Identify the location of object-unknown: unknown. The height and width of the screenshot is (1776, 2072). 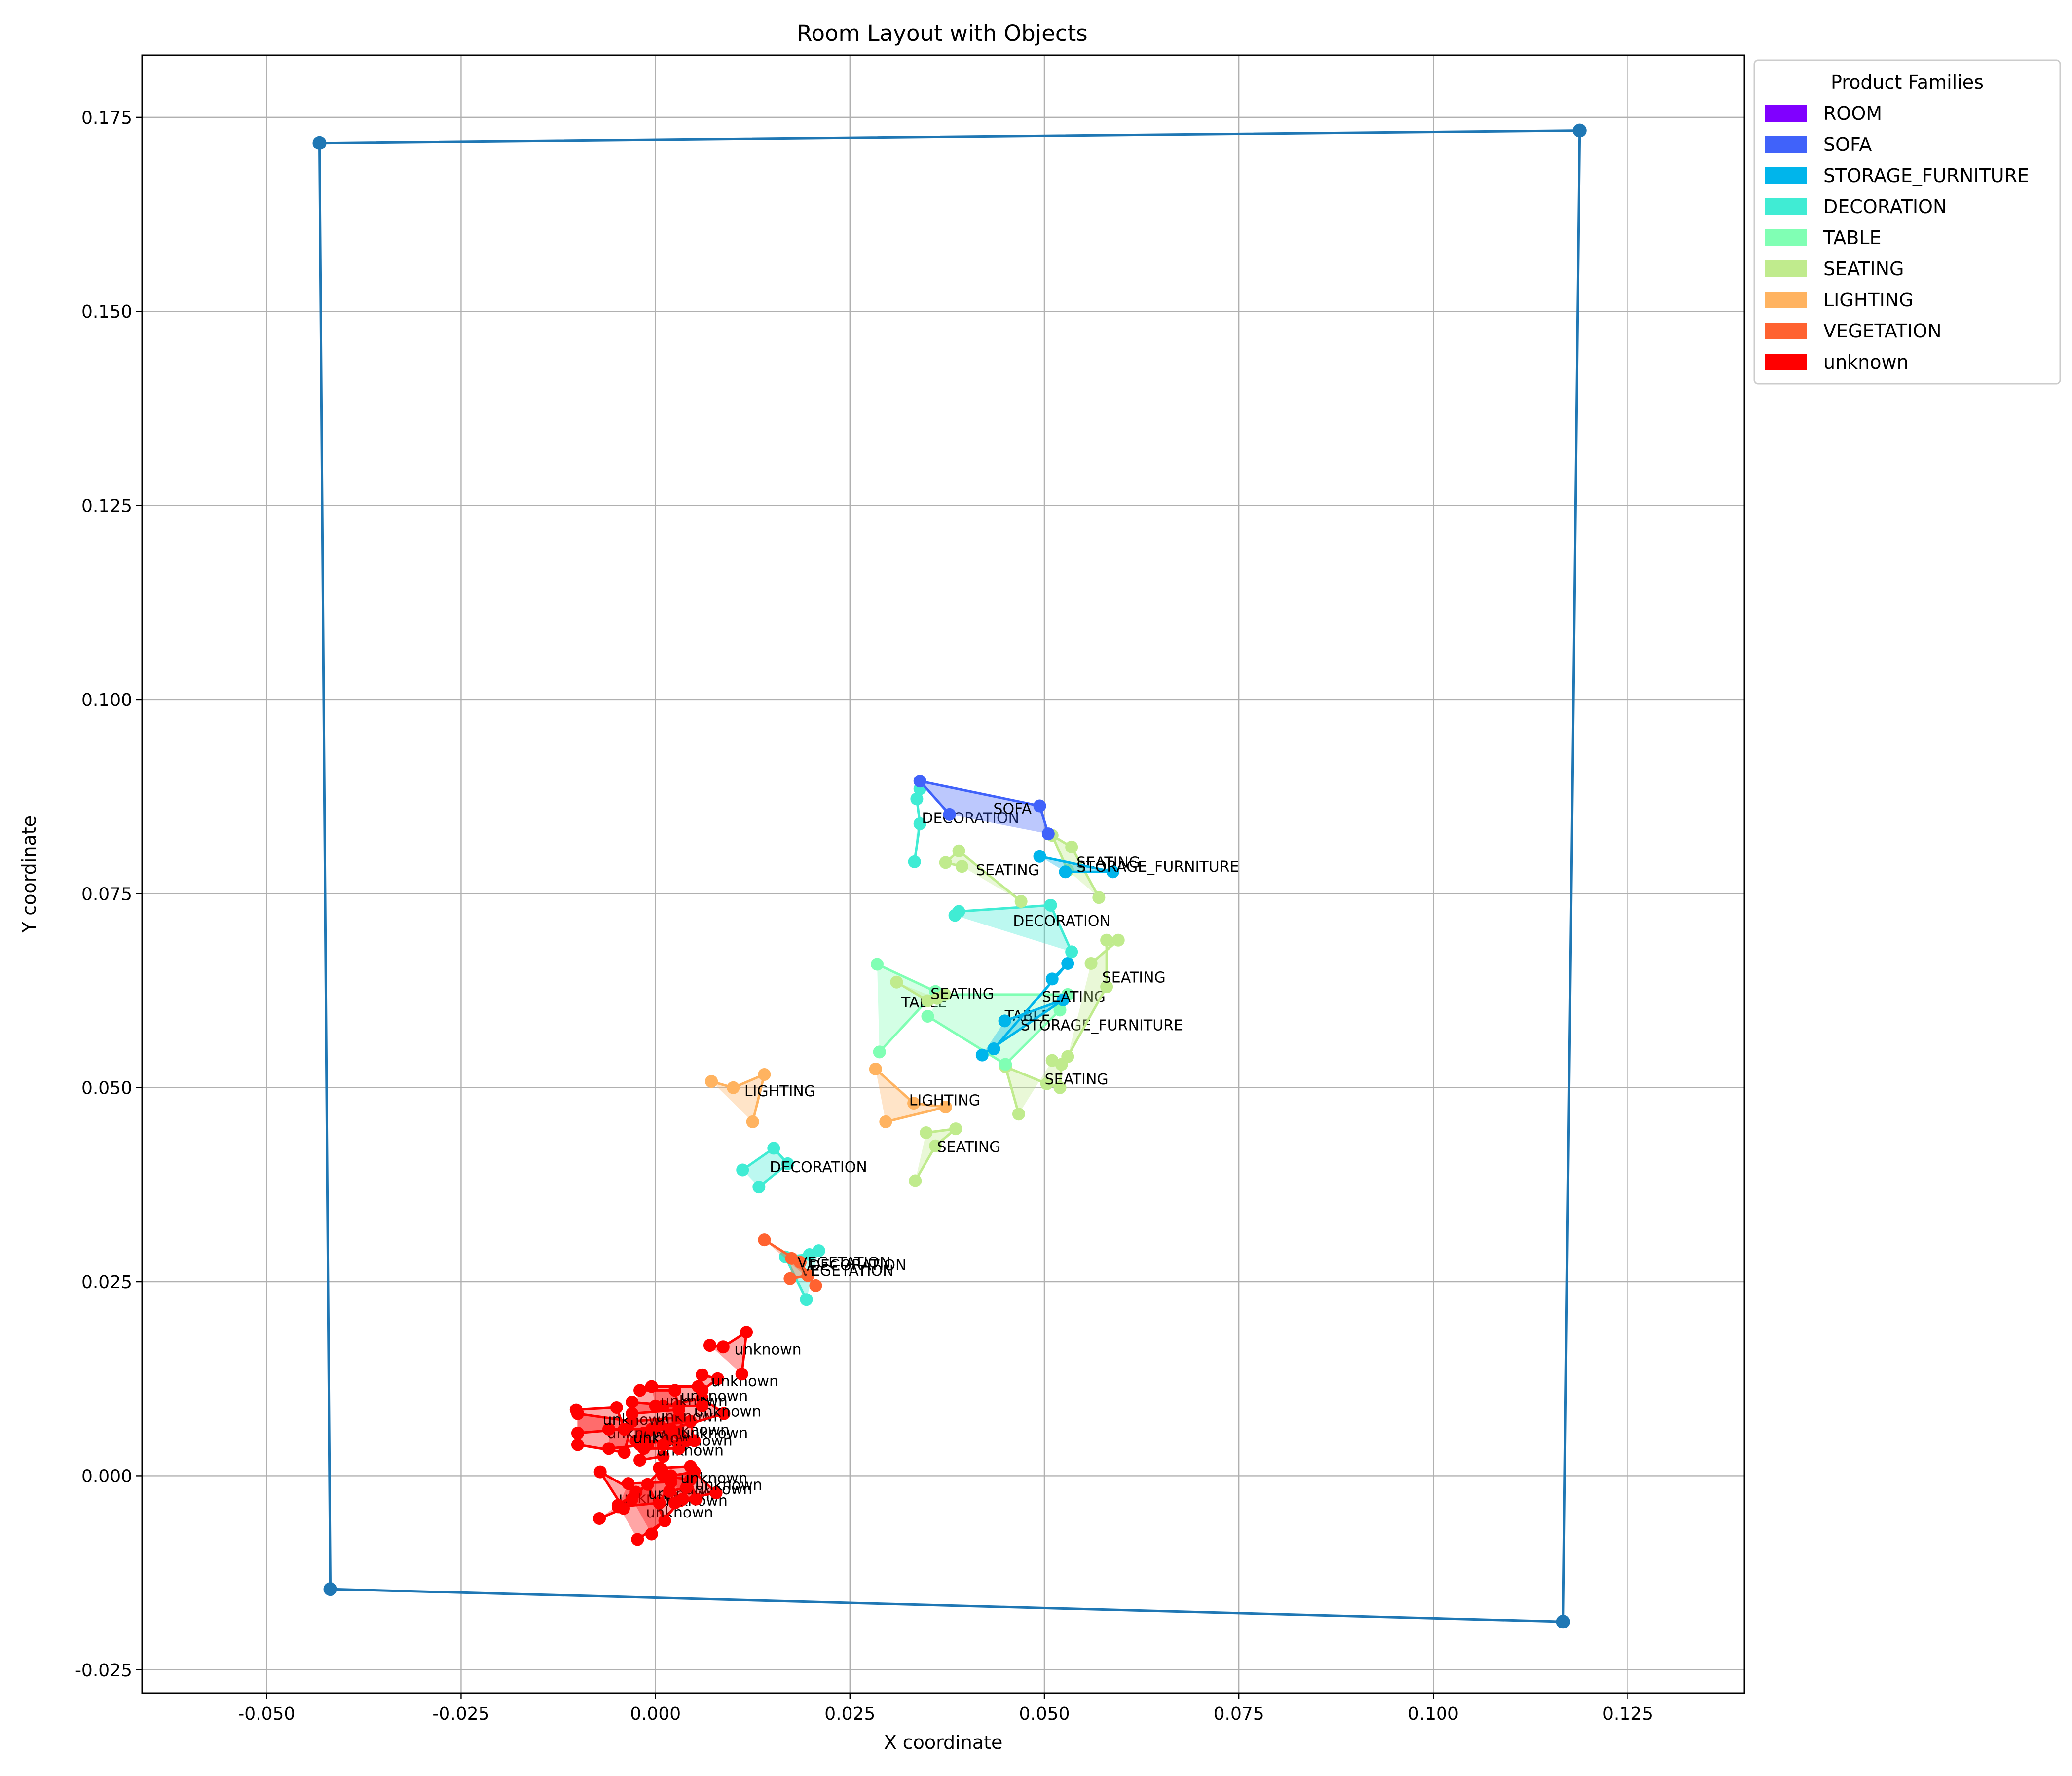
(700, 1479).